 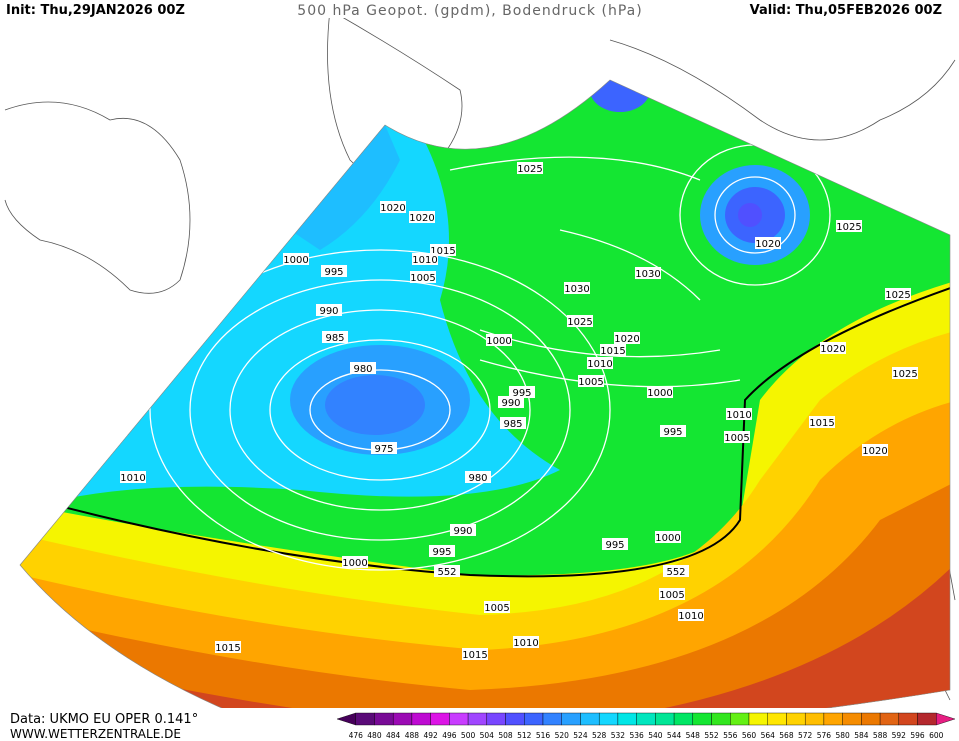 What do you see at coordinates (524, 735) in the screenshot?
I see `colorbar-label: 512` at bounding box center [524, 735].